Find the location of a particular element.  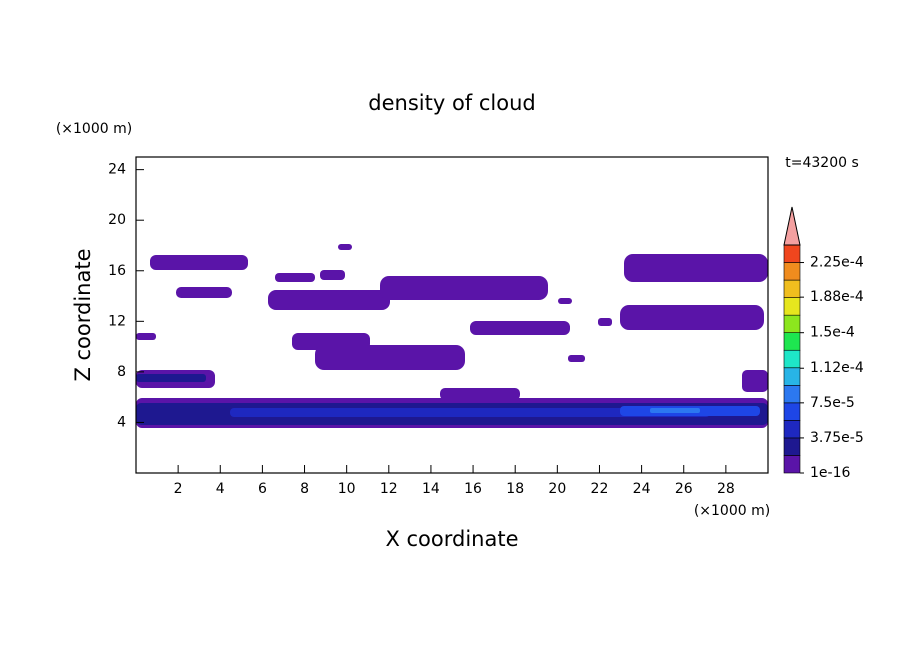

y-tick-label: 16 is located at coordinates (117, 271).